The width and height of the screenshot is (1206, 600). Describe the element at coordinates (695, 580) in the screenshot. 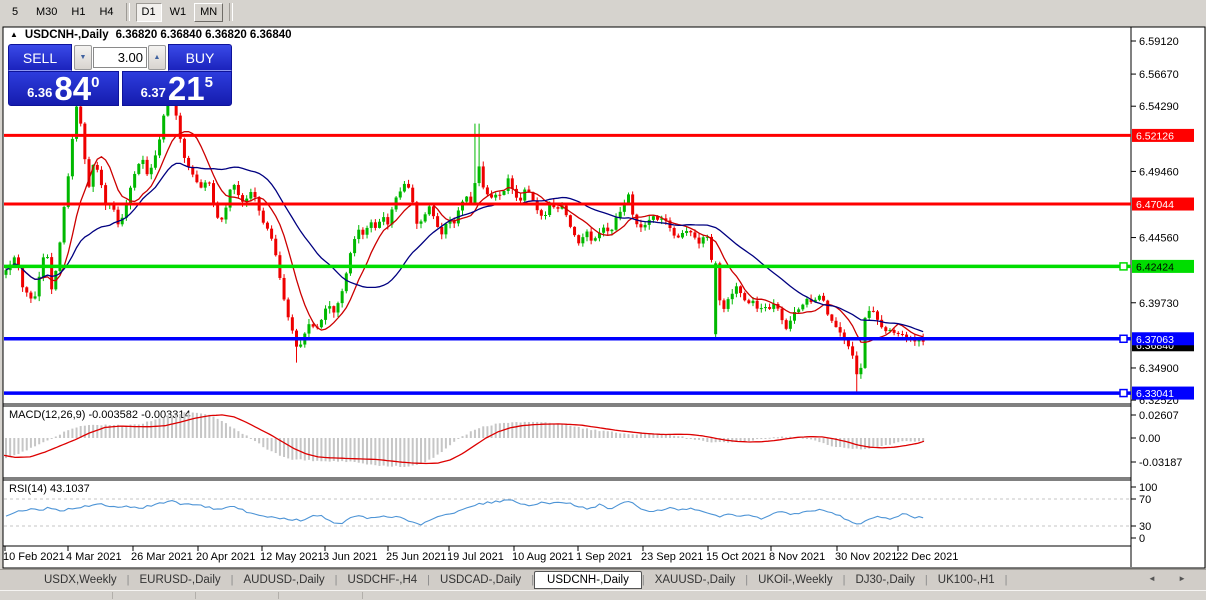

I see `tab-xauusd-daily: XAUUSD-,Daily` at that location.